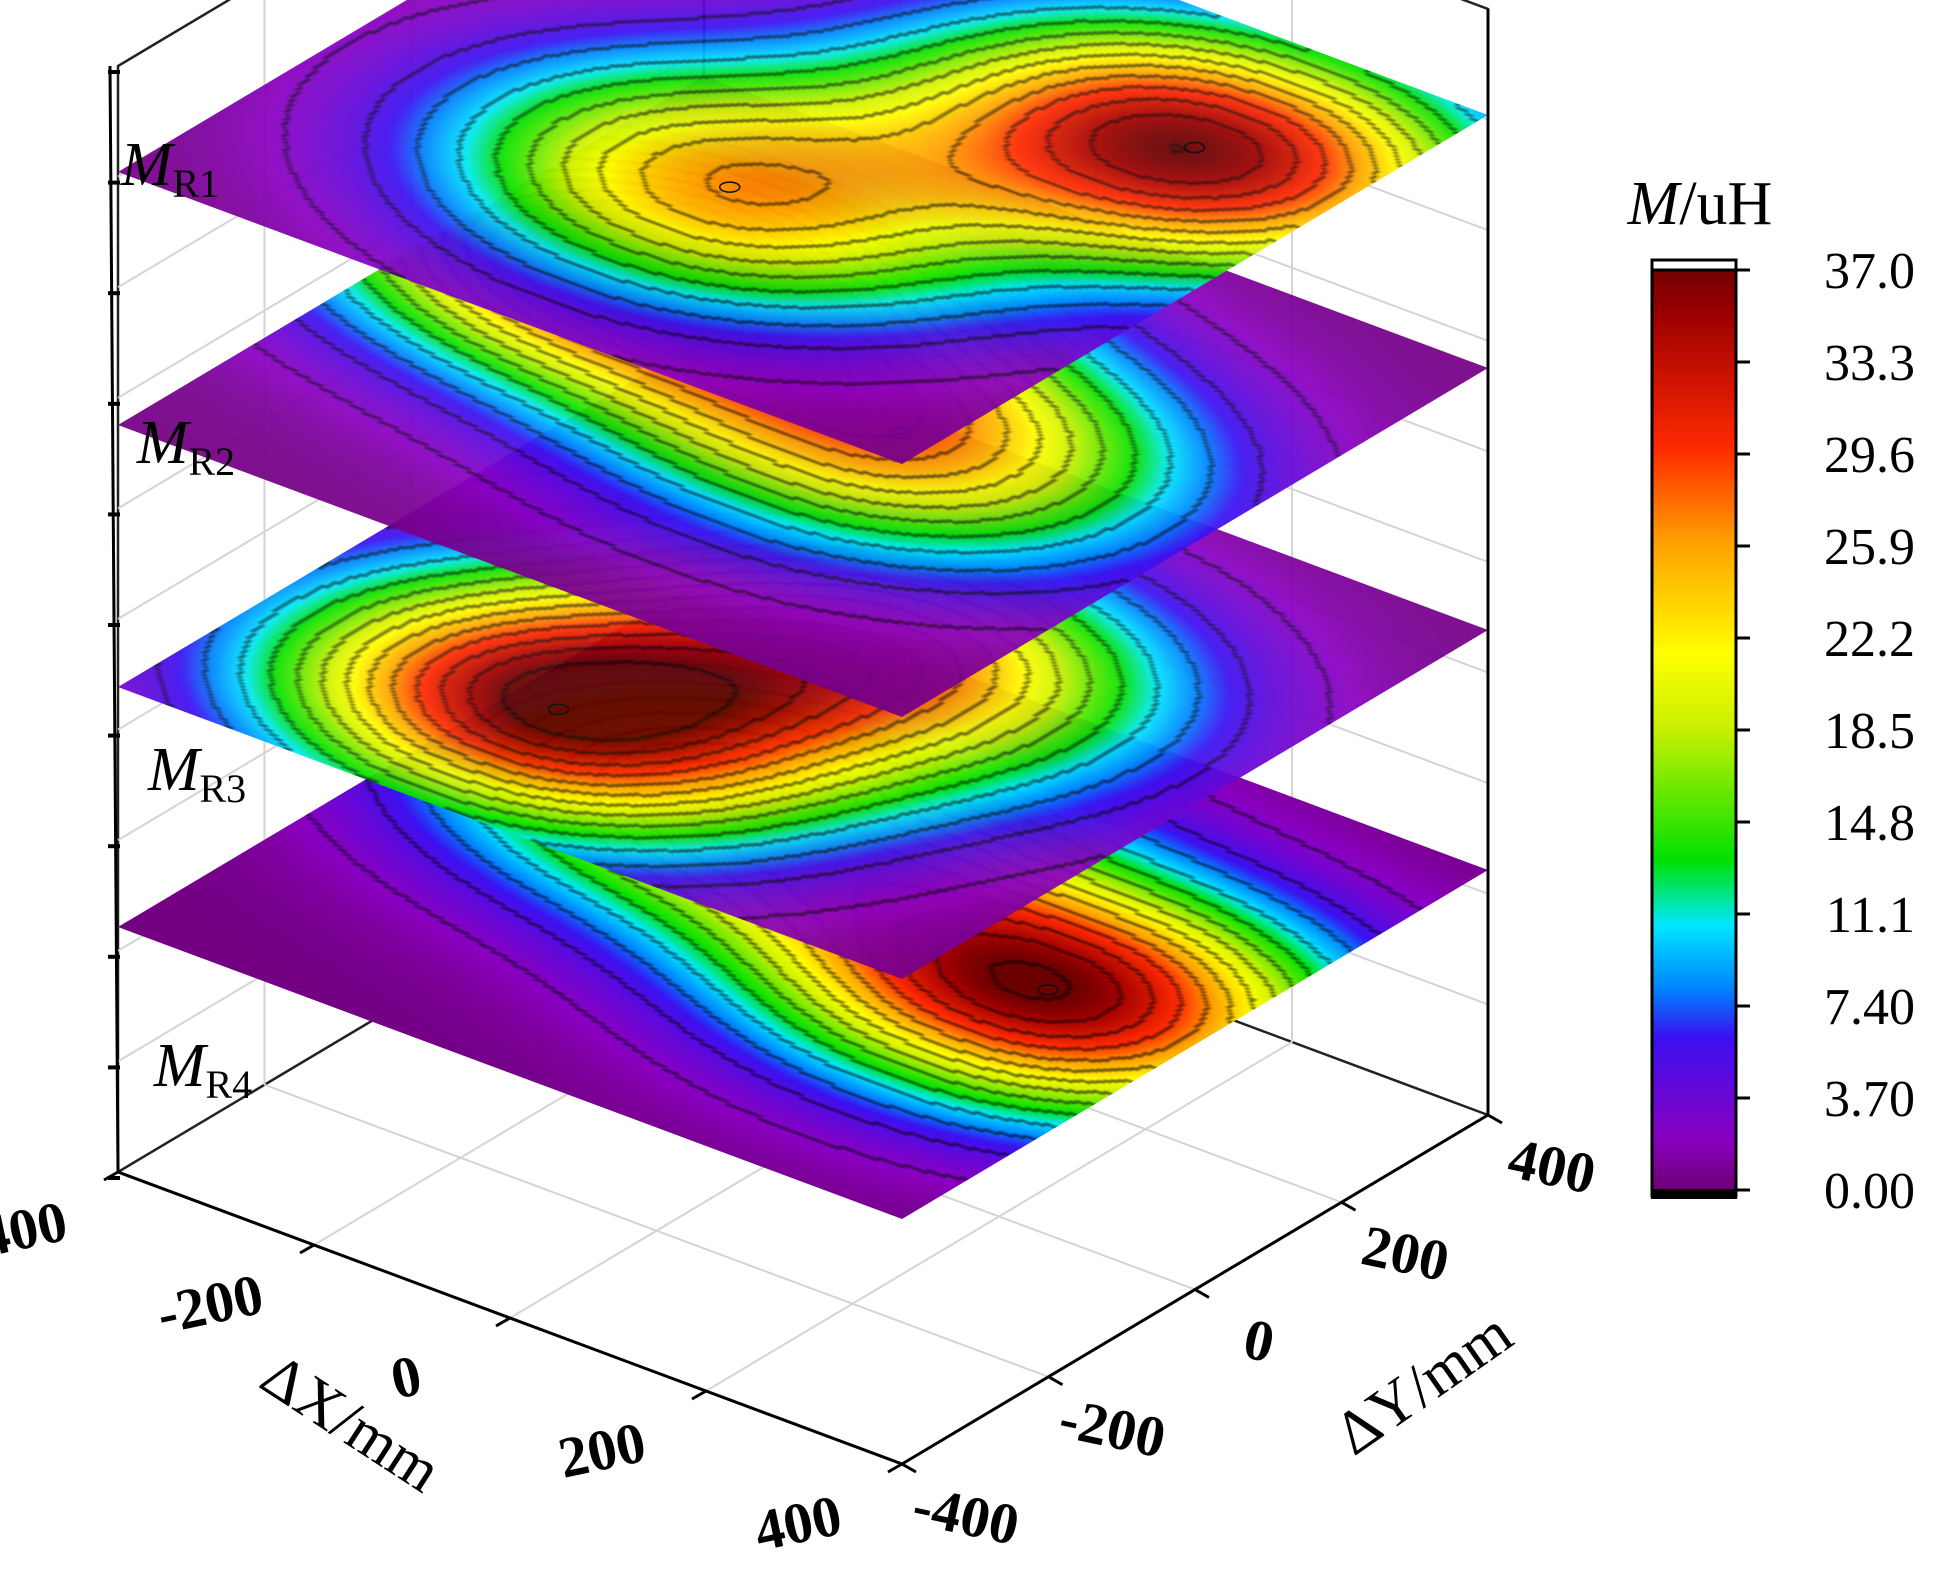 This screenshot has width=1942, height=1593. I want to click on color-scale-tick-label: 14.8, so click(1869, 823).